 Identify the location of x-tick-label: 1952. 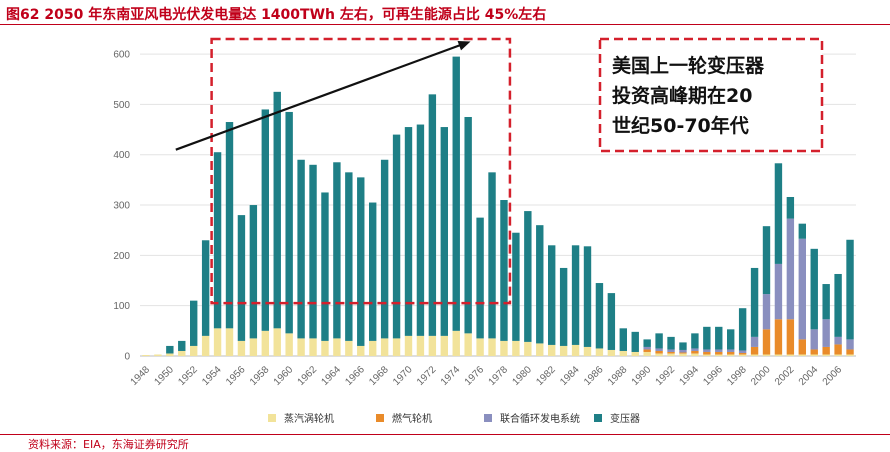
(188, 376).